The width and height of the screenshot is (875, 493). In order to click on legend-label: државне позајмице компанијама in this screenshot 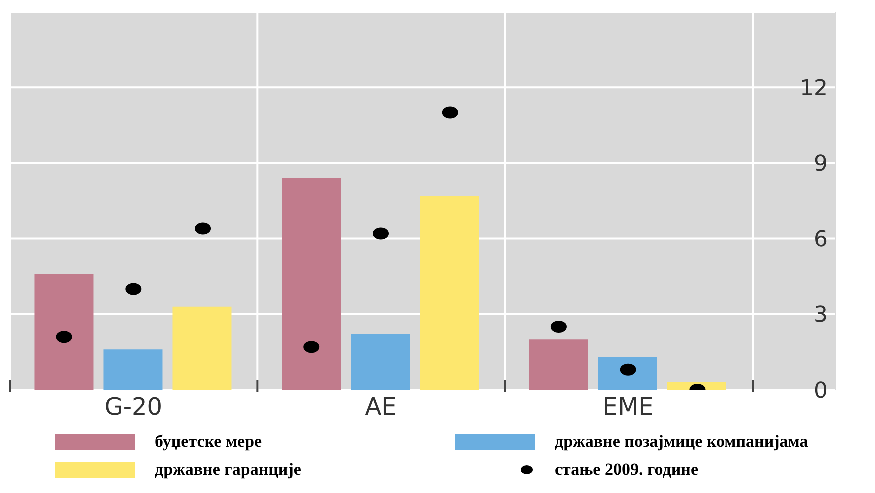, I will do `click(681, 442)`.